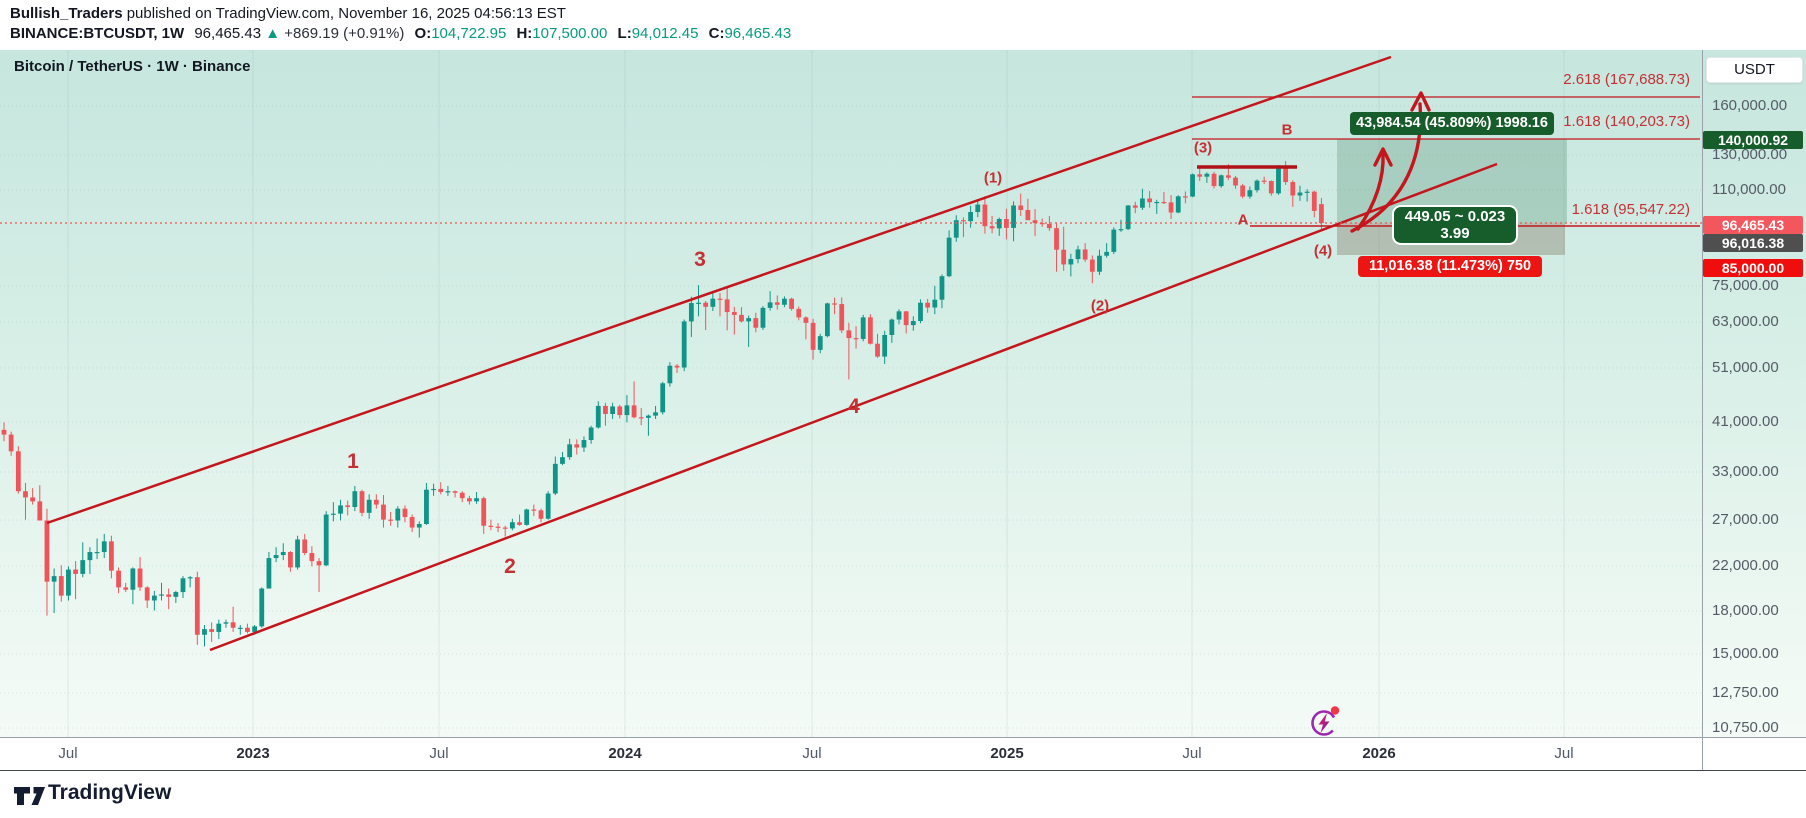 The width and height of the screenshot is (1806, 818). What do you see at coordinates (1745, 471) in the screenshot?
I see `price-axis-label: 33,000.00` at bounding box center [1745, 471].